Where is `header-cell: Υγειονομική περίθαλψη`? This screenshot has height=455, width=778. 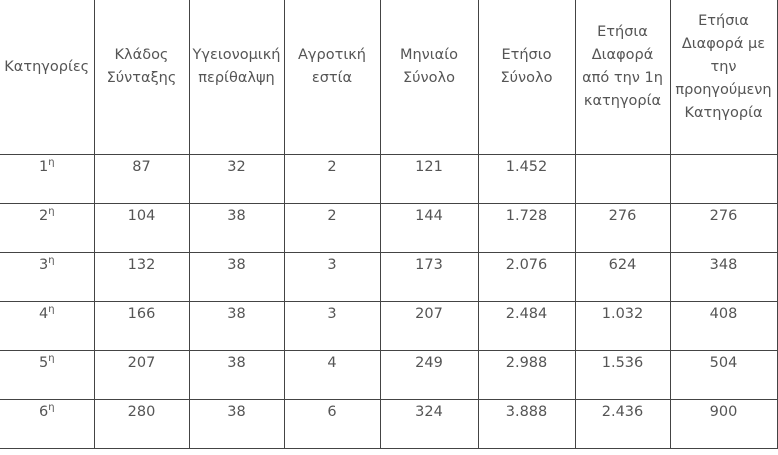
header-cell: Υγειονομική περίθαλψη is located at coordinates (236, 77).